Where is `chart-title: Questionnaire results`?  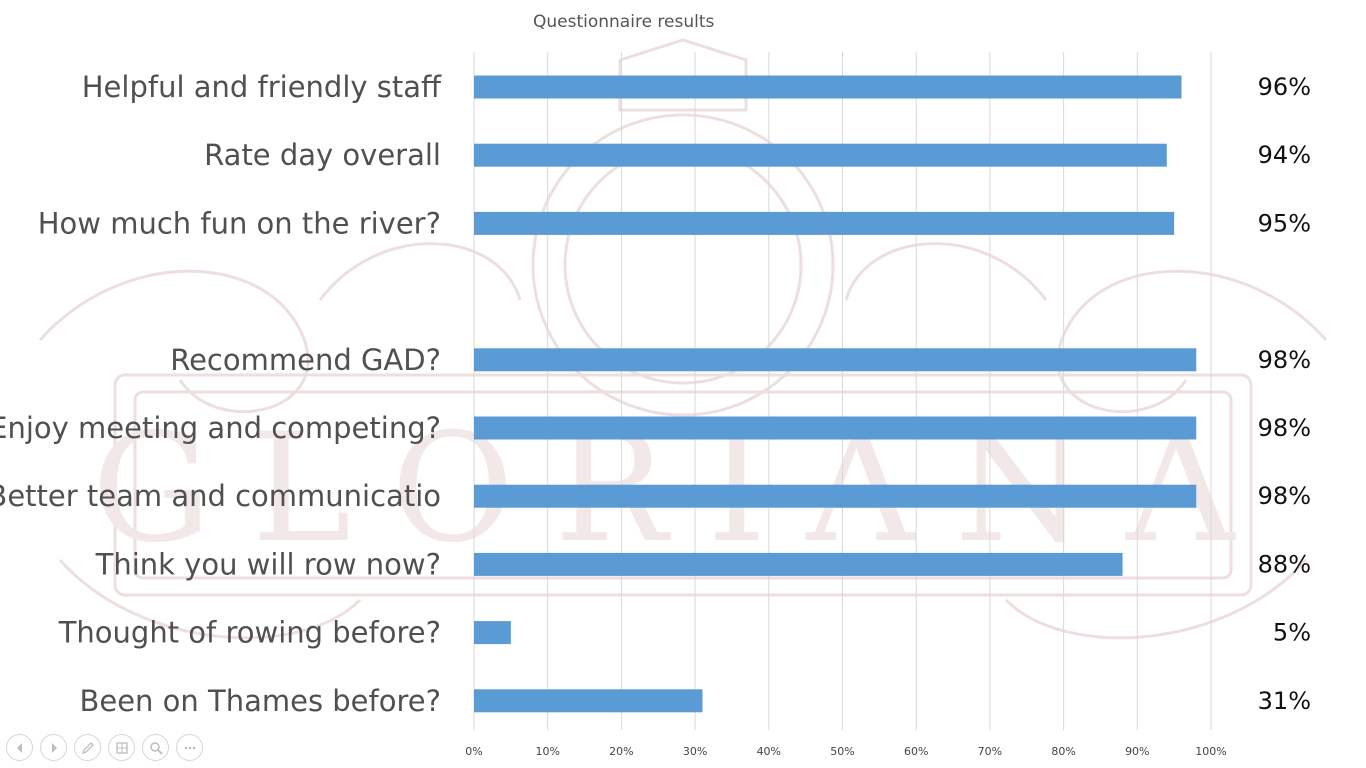
chart-title: Questionnaire results is located at coordinates (624, 22).